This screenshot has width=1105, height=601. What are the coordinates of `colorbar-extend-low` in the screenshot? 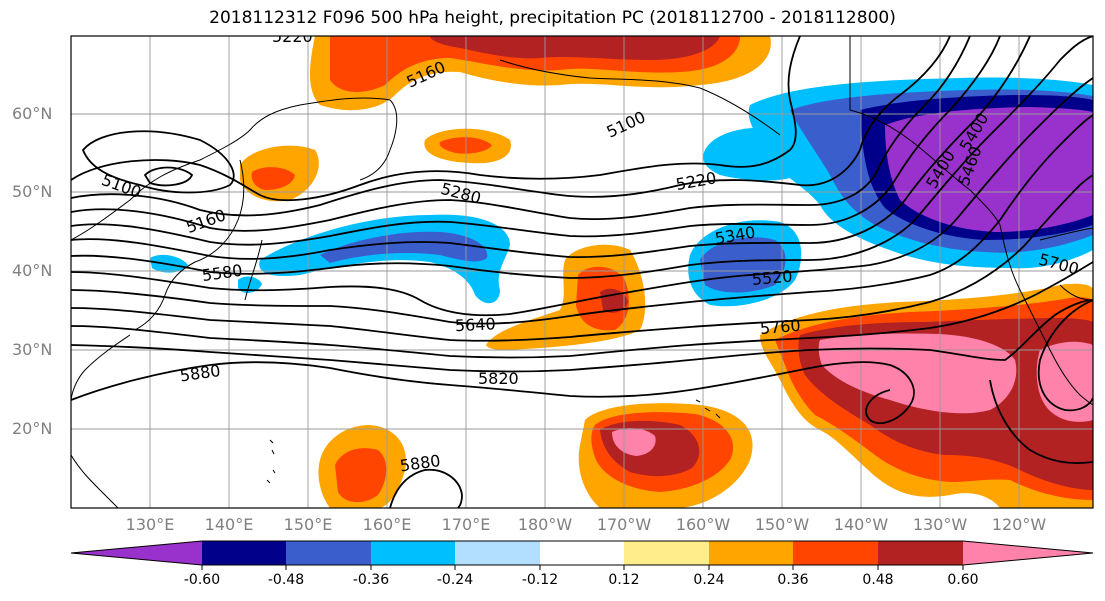 It's located at (136, 553).